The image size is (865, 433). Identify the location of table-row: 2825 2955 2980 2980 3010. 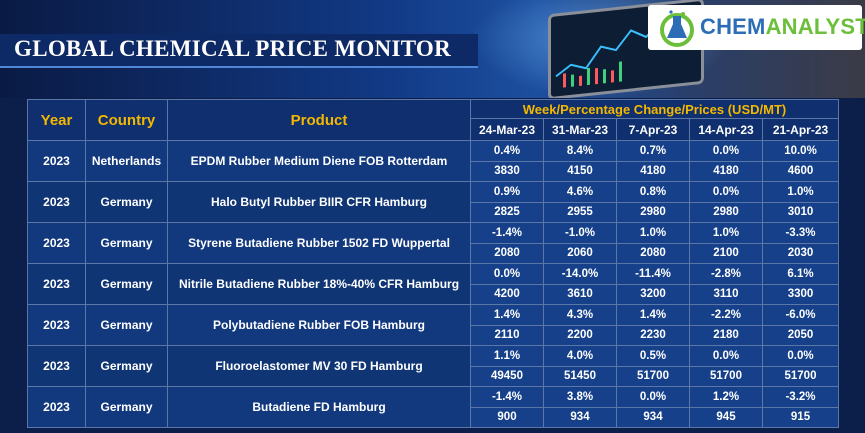
(433, 212).